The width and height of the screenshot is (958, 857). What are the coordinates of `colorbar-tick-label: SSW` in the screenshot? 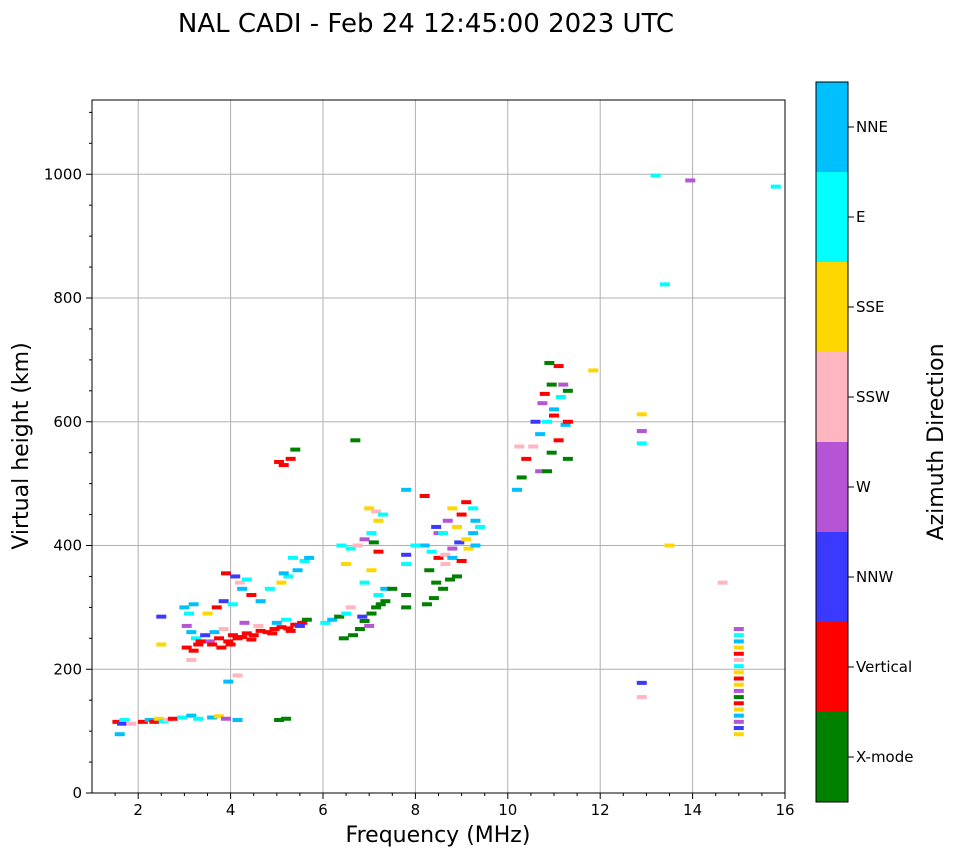 It's located at (873, 397).